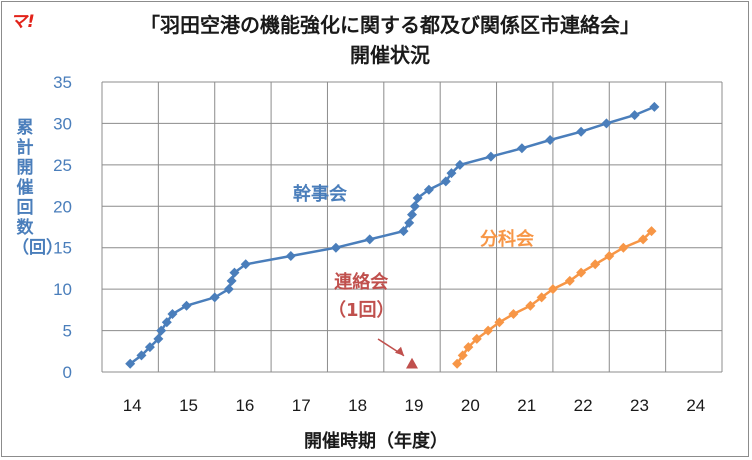  Describe the element at coordinates (639, 405) in the screenshot. I see `x-tick-label: 23` at that location.